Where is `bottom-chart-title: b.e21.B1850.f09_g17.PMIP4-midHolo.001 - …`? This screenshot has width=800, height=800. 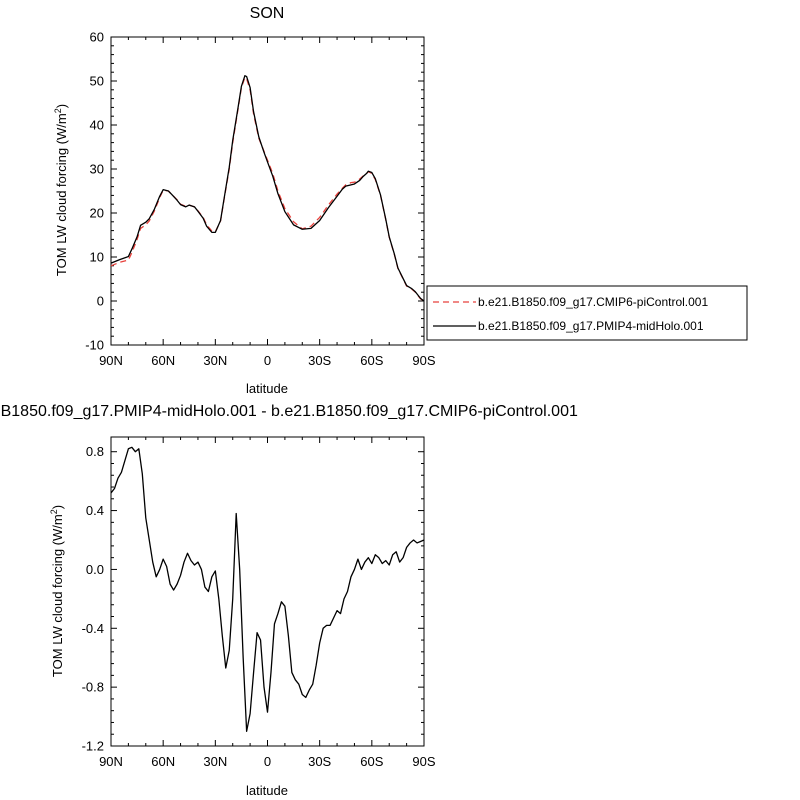
bottom-chart-title: b.e21.B1850.f09_g17.PMIP4-midHolo.001 - … is located at coordinates (289, 411).